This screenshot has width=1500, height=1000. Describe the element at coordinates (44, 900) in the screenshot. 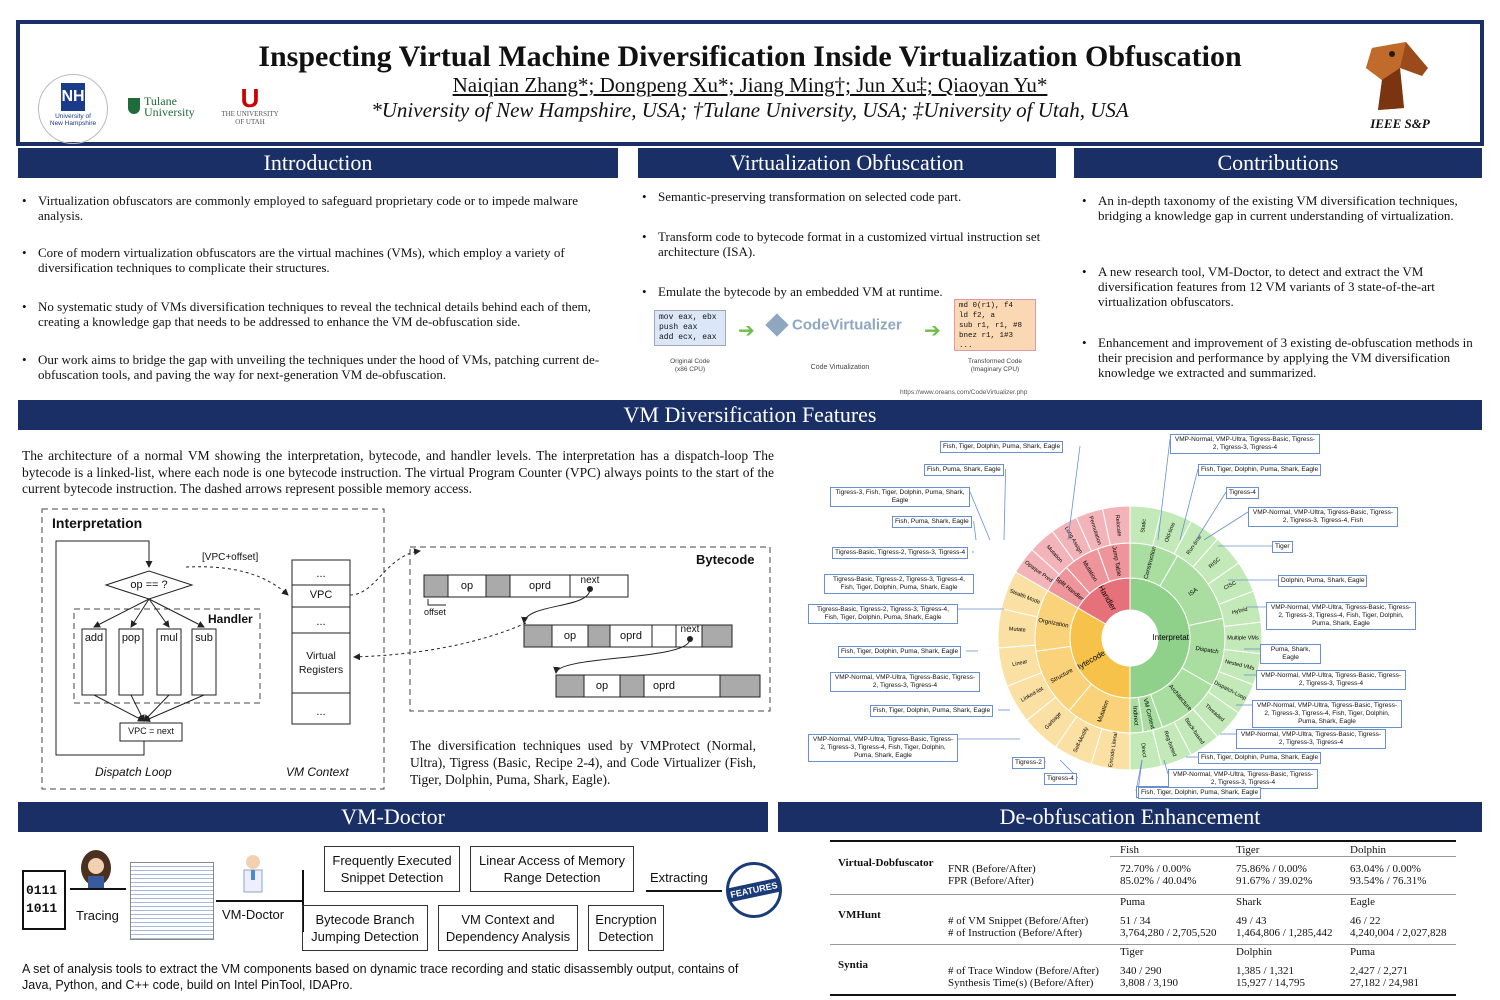

I see `binary-file-icon: 0111 1011` at that location.